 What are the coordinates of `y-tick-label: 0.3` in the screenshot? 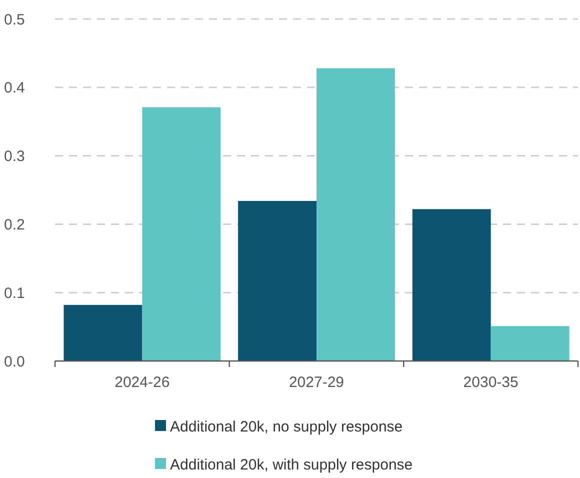 It's located at (14, 157).